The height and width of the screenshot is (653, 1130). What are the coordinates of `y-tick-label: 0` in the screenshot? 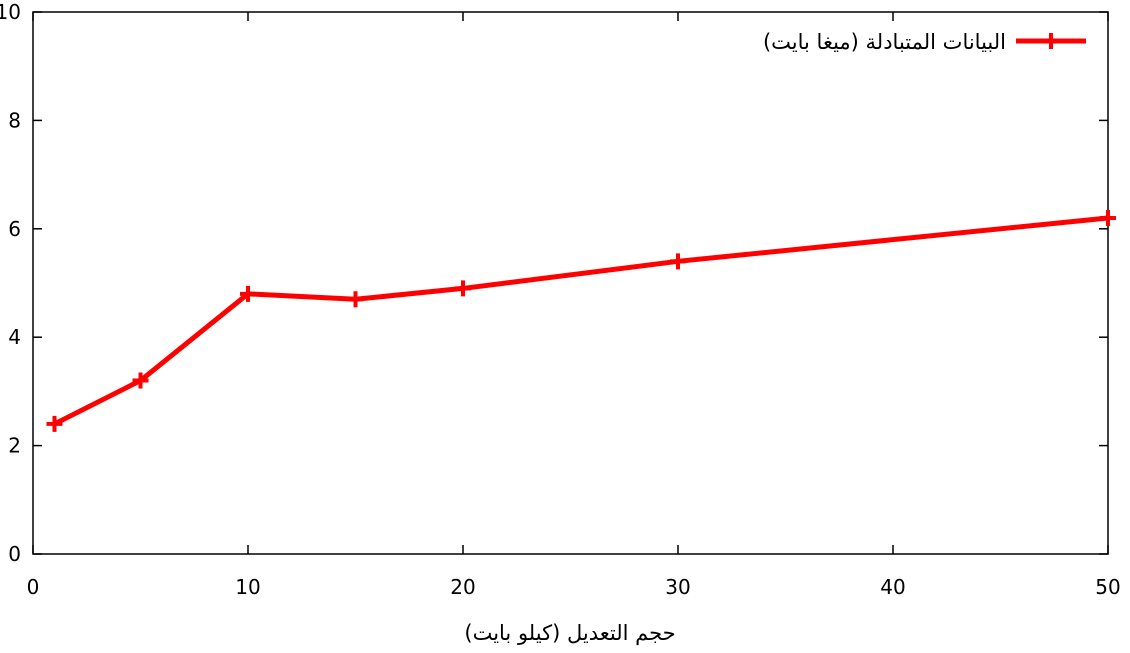 It's located at (14, 554).